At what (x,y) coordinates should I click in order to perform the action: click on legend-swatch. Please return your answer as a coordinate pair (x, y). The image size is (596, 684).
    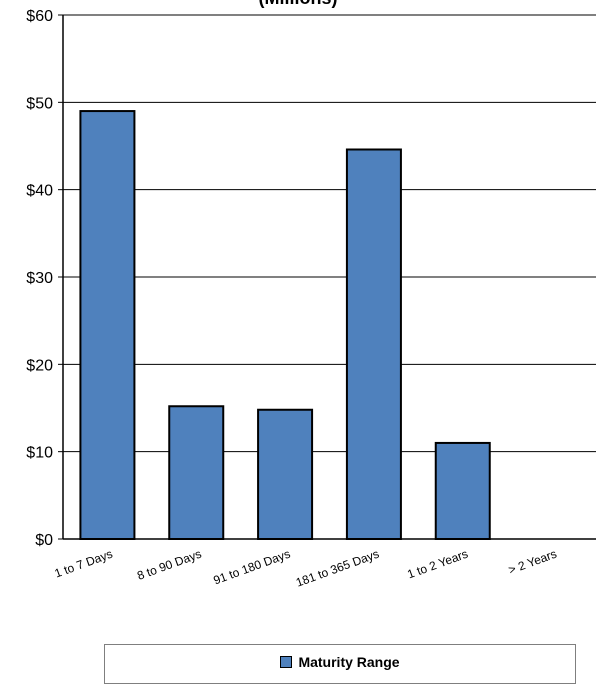
    Looking at the image, I should click on (286, 662).